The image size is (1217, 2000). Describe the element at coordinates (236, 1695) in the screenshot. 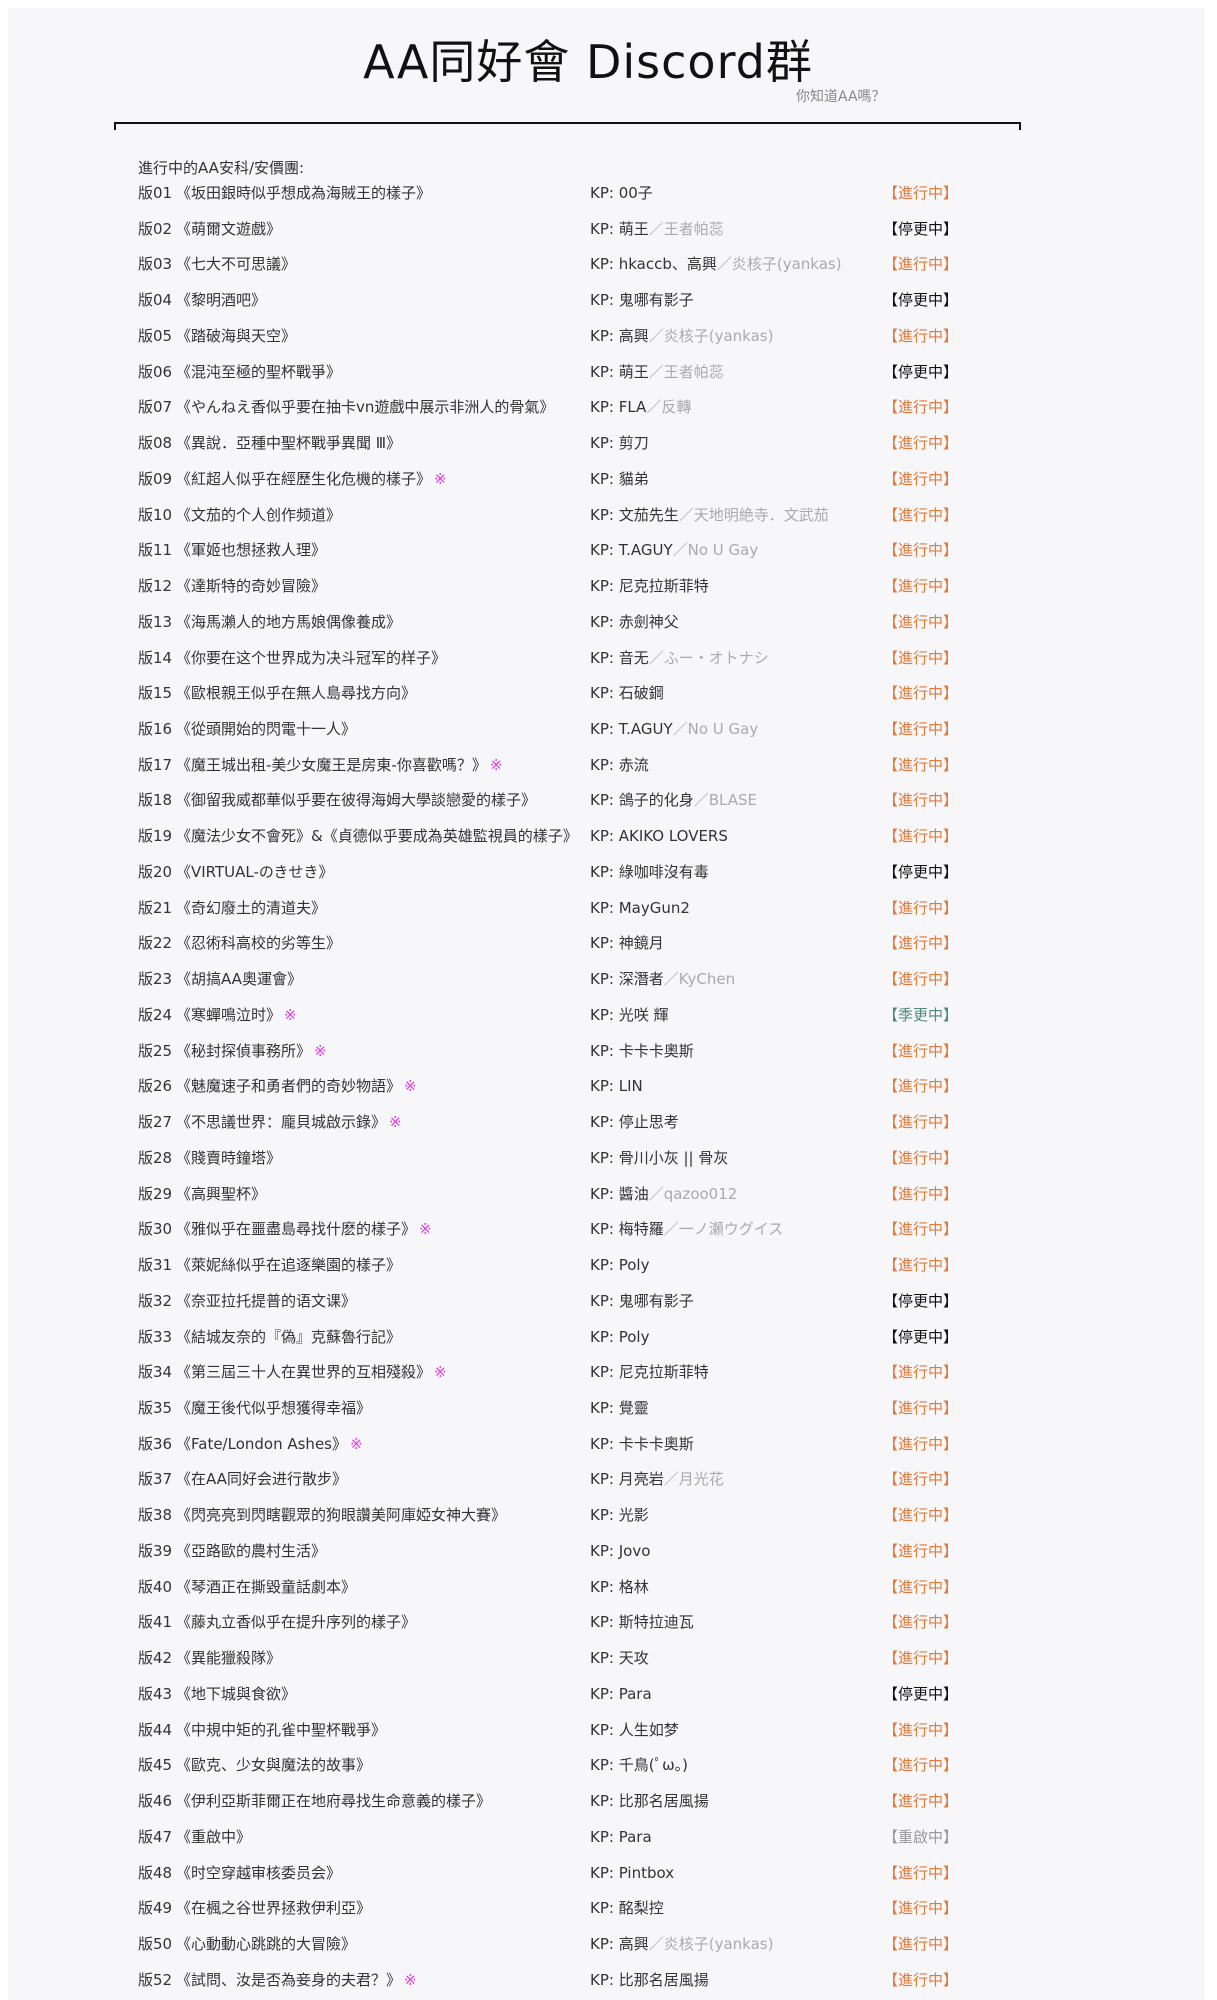

I see `board-title: 《地下城與食欲》` at that location.